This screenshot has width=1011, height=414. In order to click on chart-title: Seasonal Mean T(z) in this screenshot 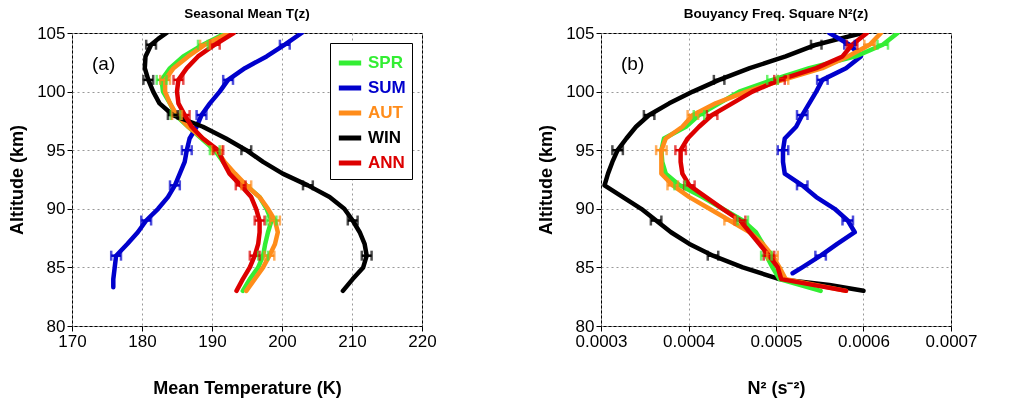, I will do `click(247, 13)`.